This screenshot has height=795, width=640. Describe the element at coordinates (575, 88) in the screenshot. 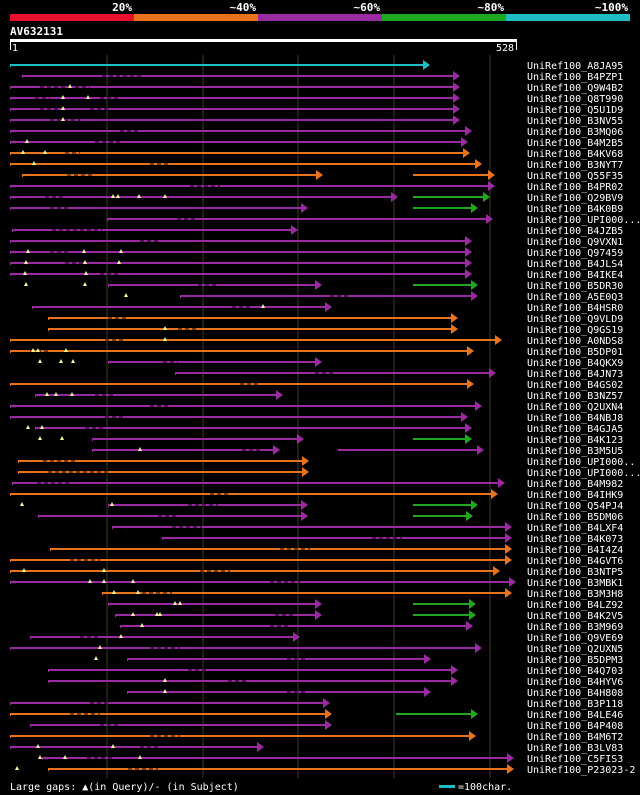

I see `hit-label: UniRef100_Q9W4B2` at that location.